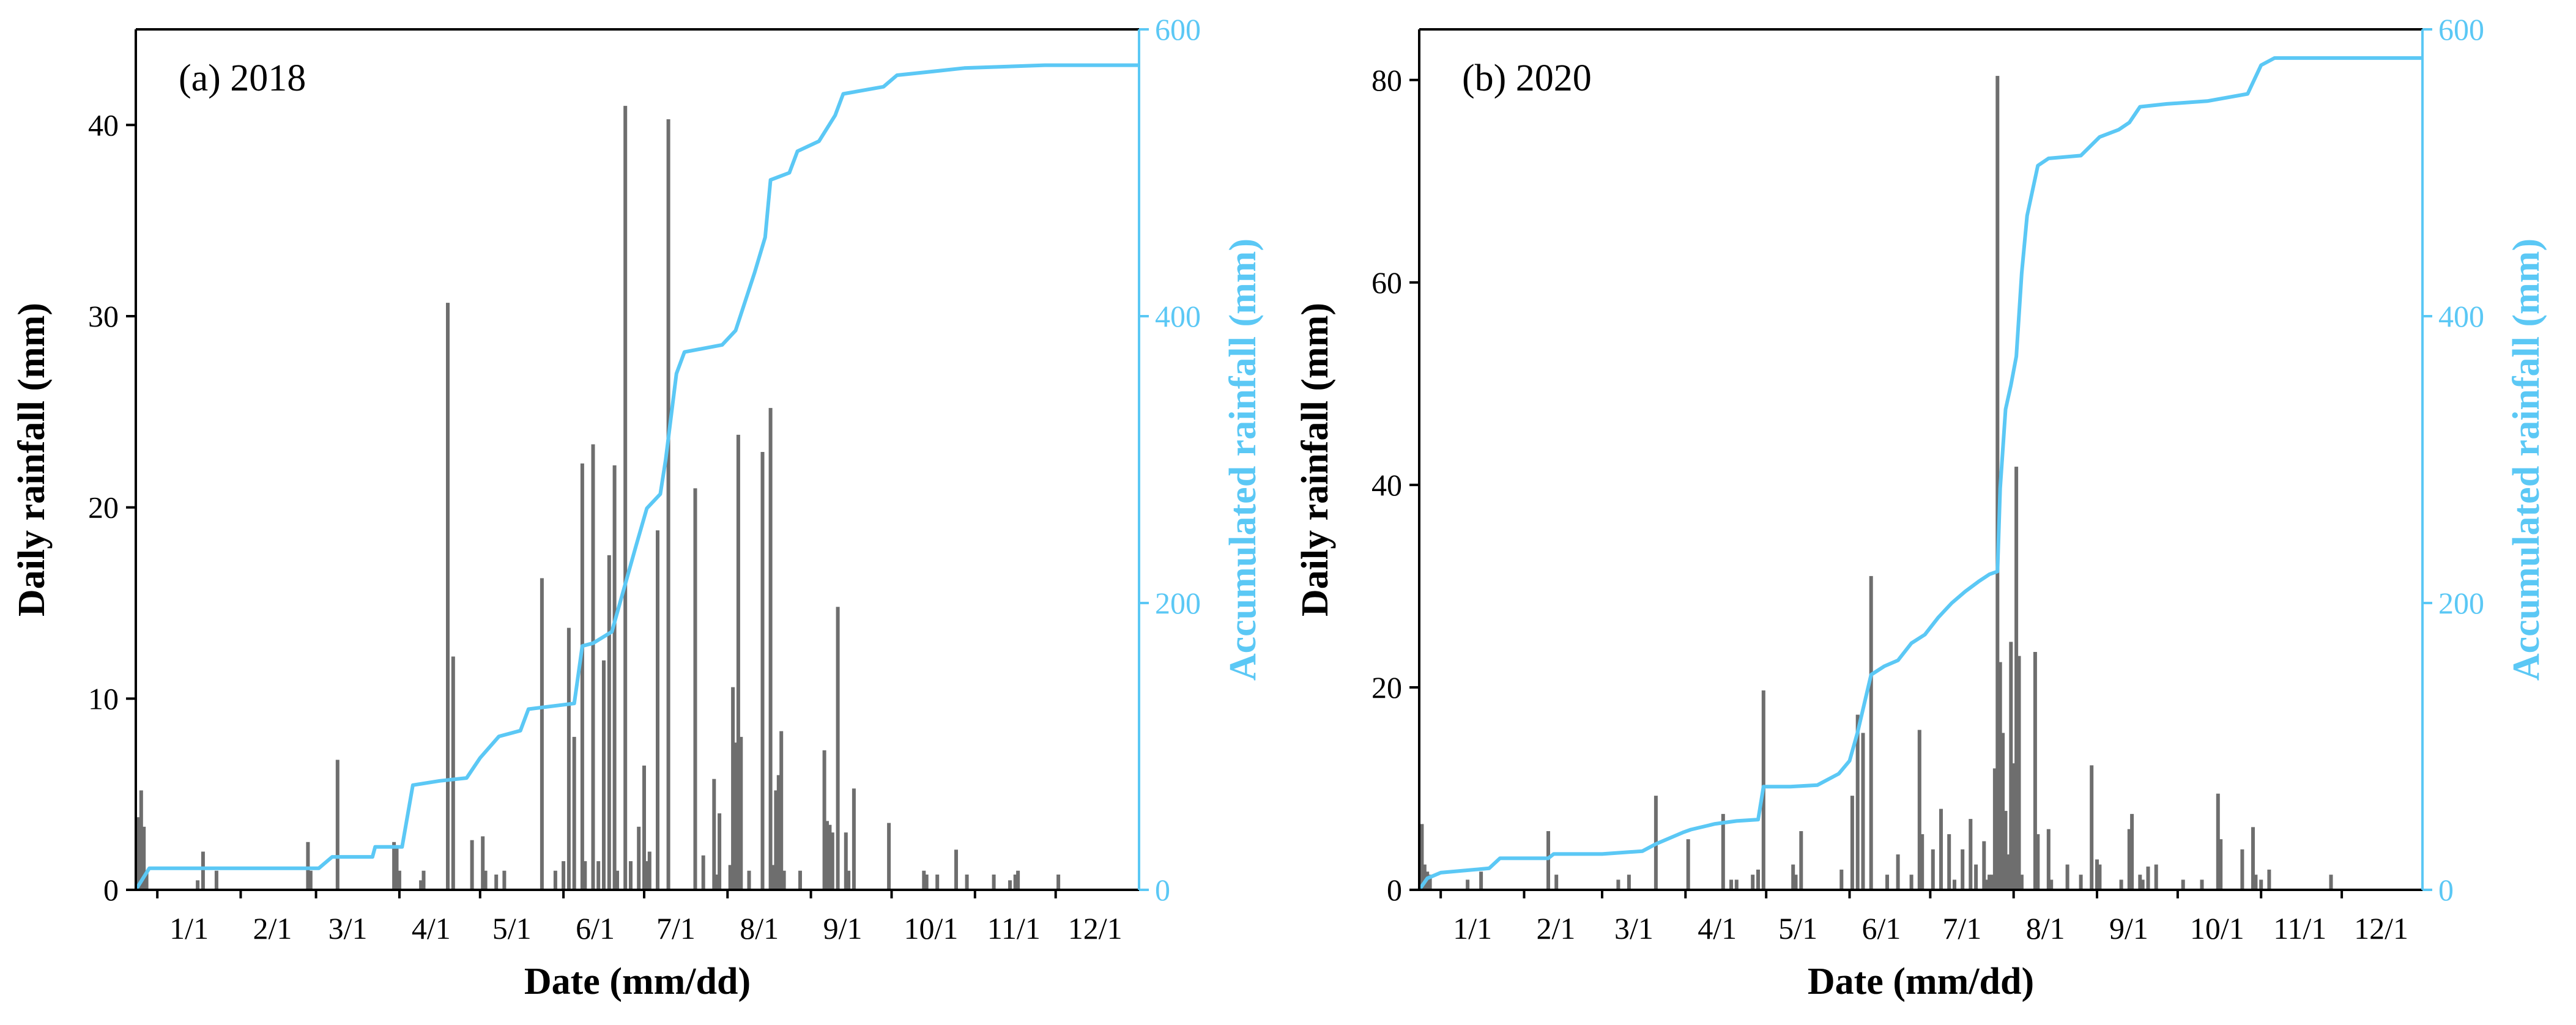  I want to click on bar-d214, so click(733, 788).